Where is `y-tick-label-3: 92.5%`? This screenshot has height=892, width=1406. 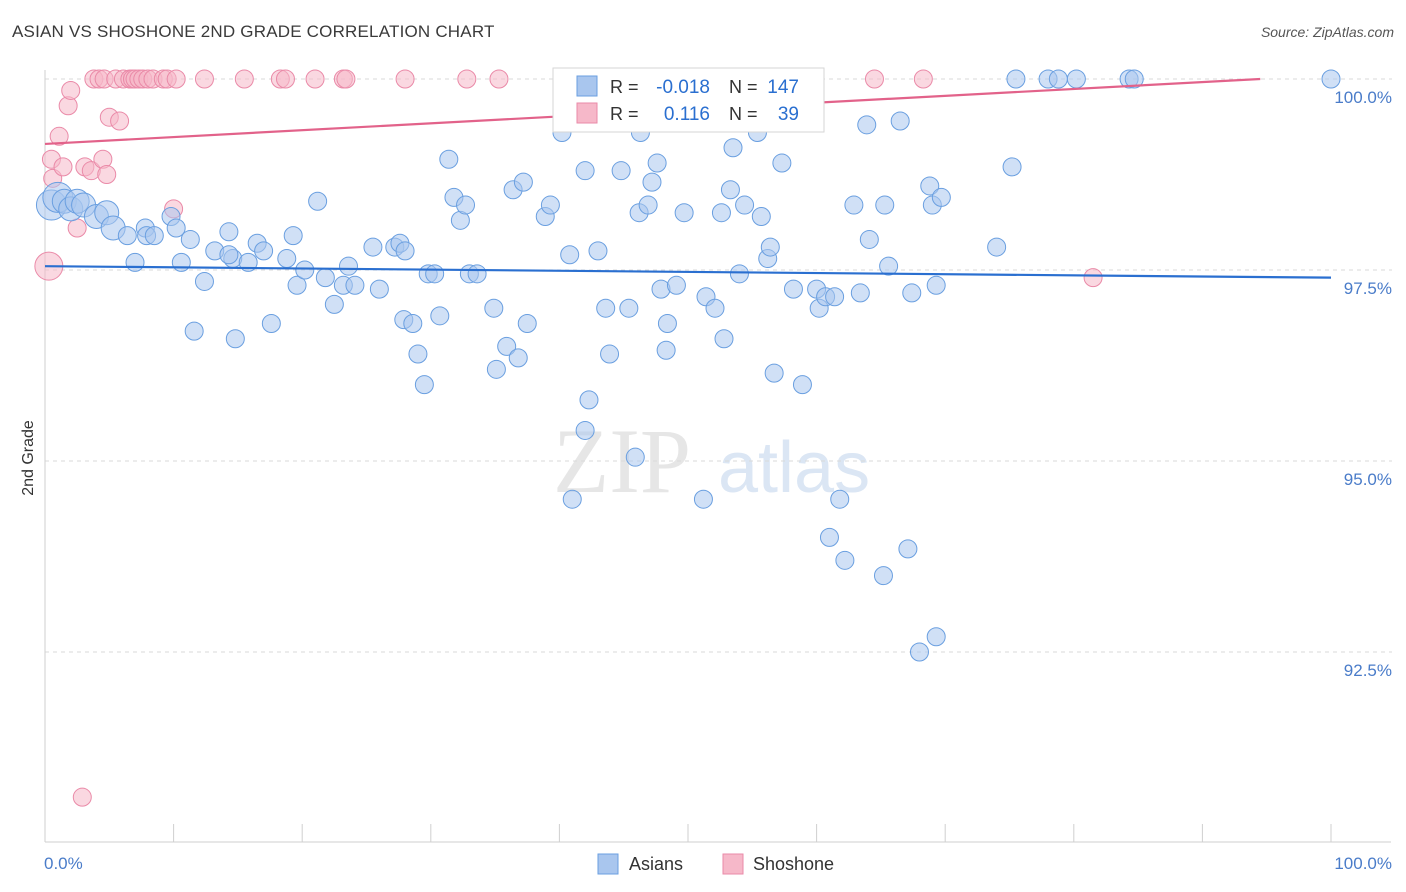 y-tick-label-3: 92.5% is located at coordinates (1368, 670).